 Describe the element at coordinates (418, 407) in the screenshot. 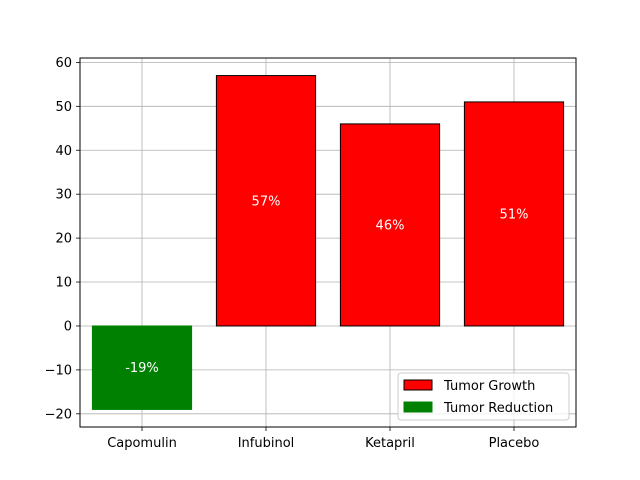

I see `legend-swatch-reduction` at that location.